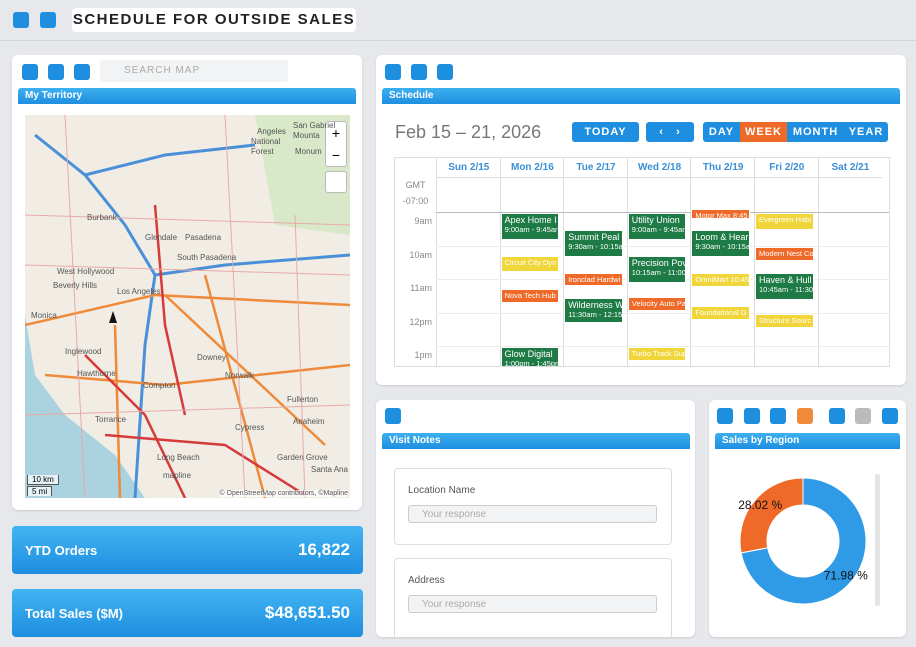  What do you see at coordinates (61, 550) in the screenshot?
I see `kpi-label: YTD Orders` at bounding box center [61, 550].